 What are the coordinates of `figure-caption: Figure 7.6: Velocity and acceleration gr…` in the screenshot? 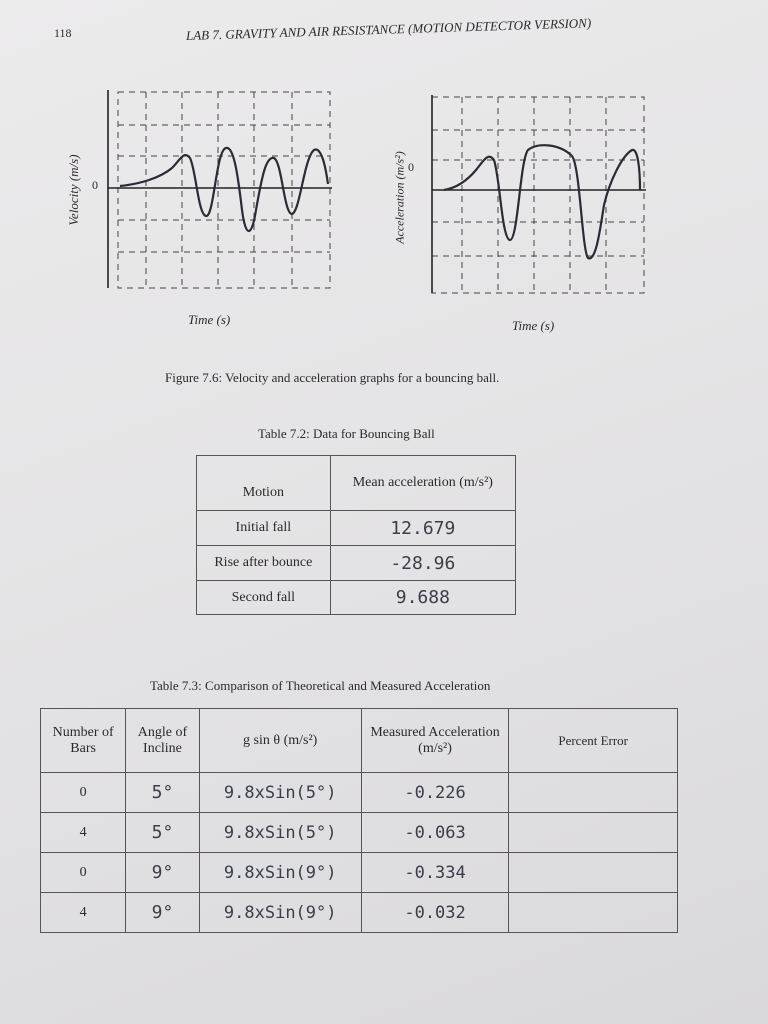 It's located at (332, 377).